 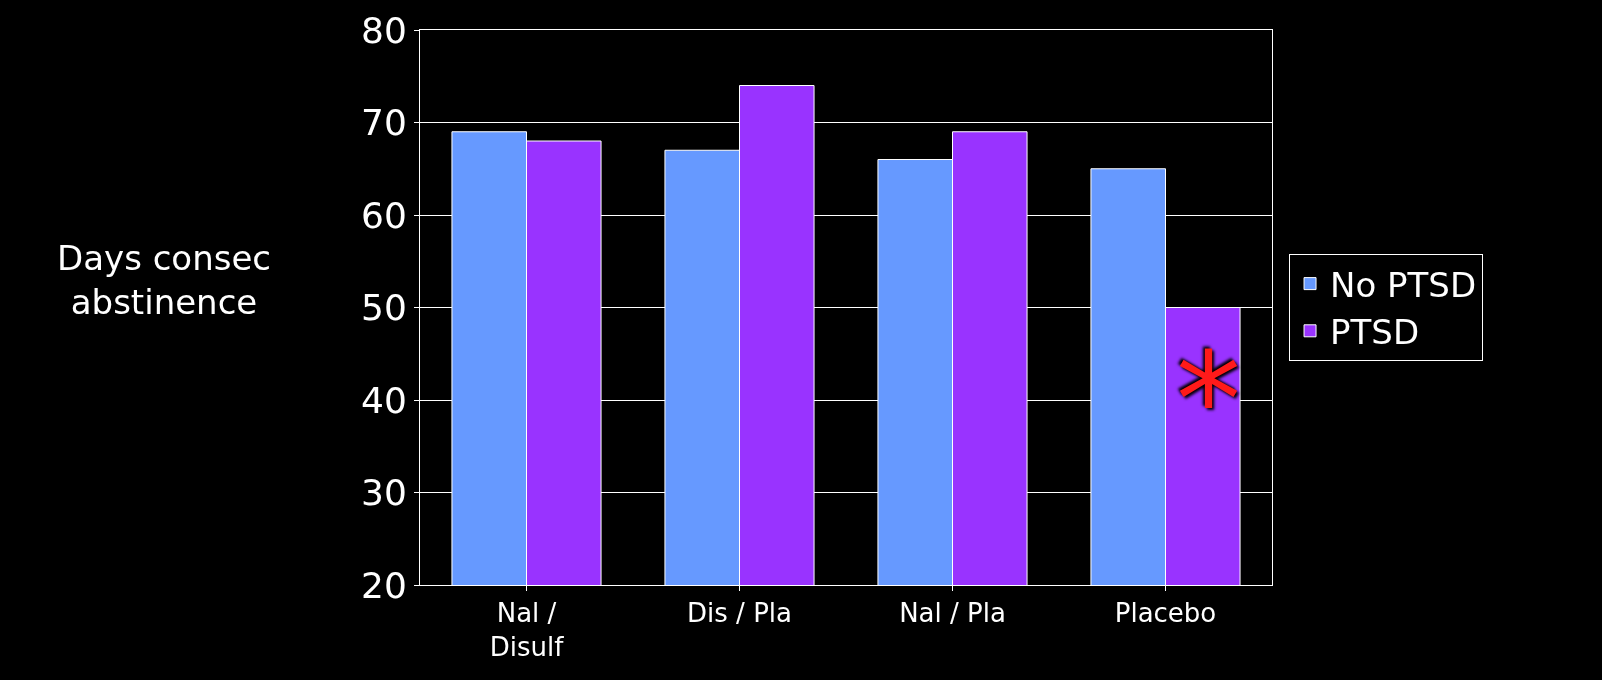 What do you see at coordinates (1165, 613) in the screenshot?
I see `x-tick-label: Placebo` at bounding box center [1165, 613].